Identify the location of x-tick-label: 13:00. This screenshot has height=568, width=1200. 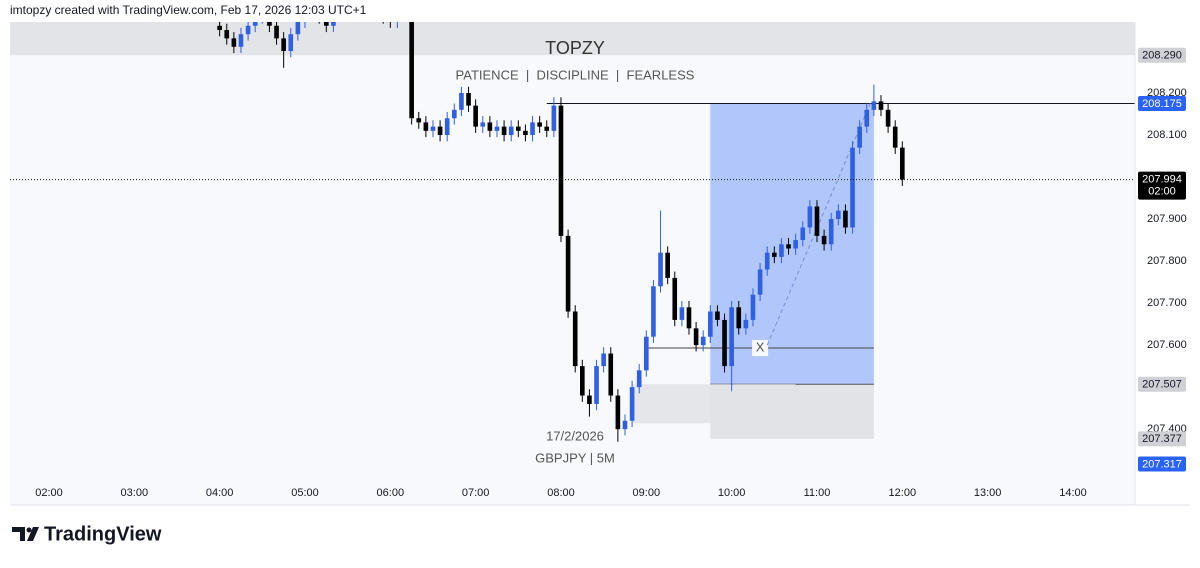
(988, 493).